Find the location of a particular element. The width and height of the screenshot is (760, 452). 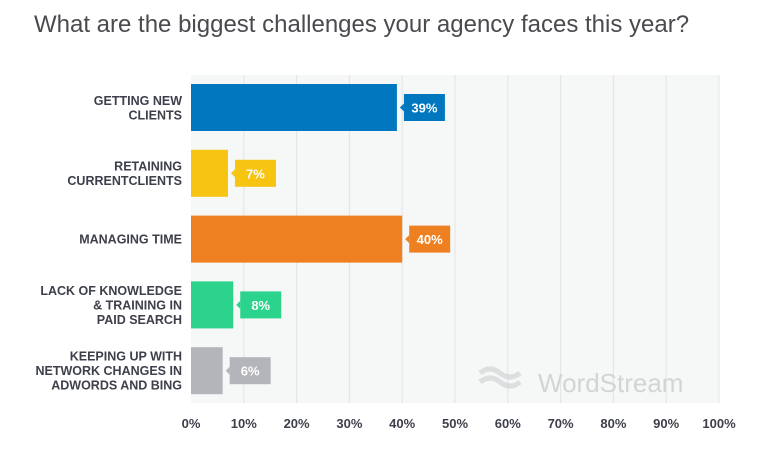

data-label: 39% is located at coordinates (424, 108).